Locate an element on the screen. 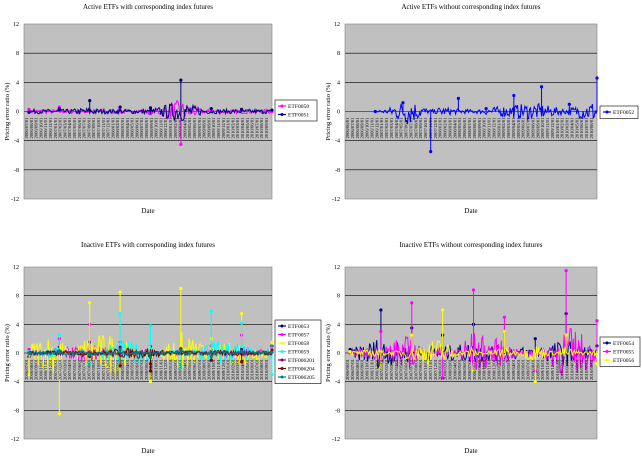 The height and width of the screenshot is (462, 642). legend is located at coordinates (619, 112).